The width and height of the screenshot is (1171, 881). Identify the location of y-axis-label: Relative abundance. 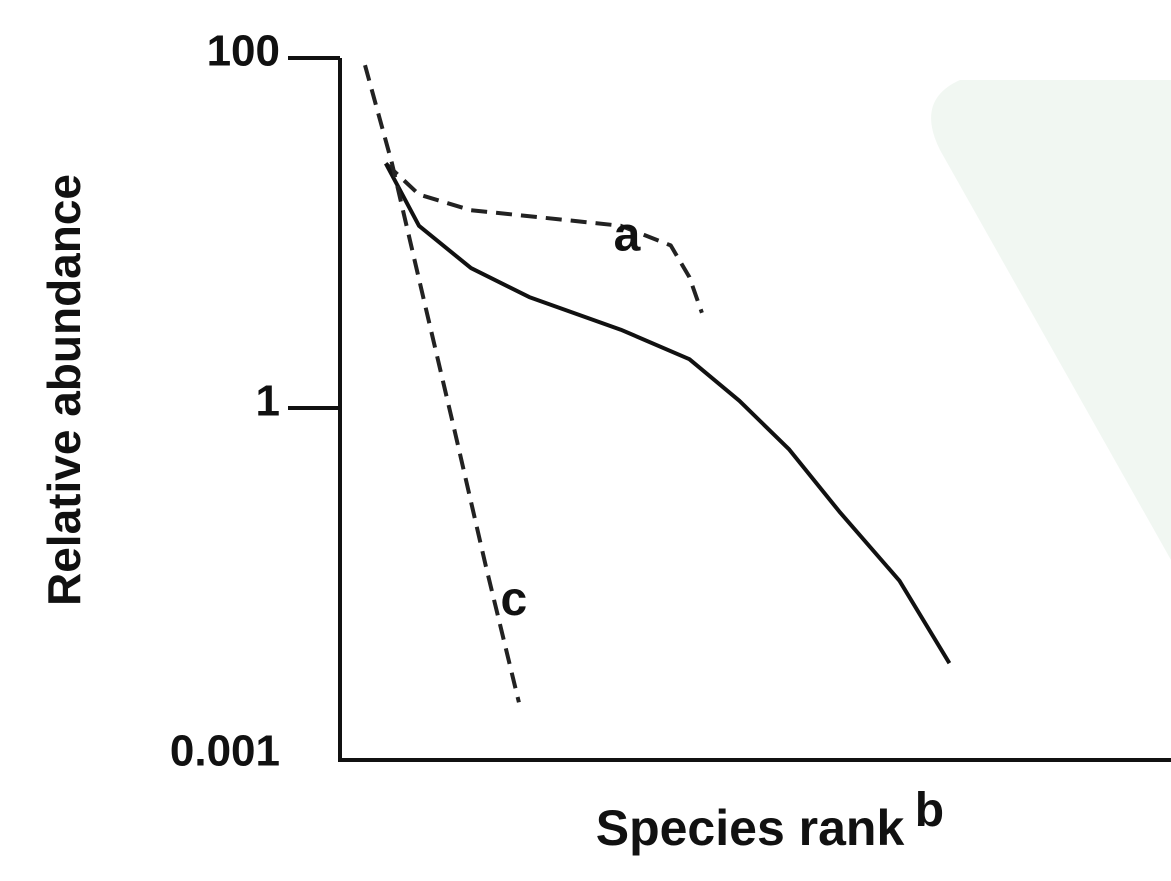
(64, 390).